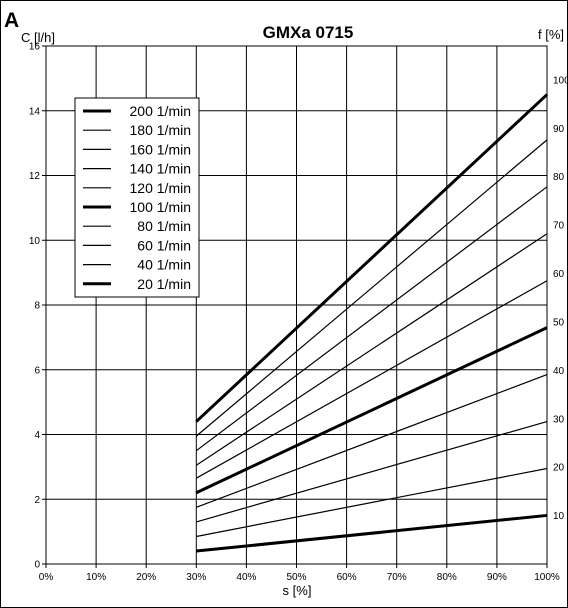 The height and width of the screenshot is (608, 568). I want to click on x-tick-label: 20%, so click(146, 577).